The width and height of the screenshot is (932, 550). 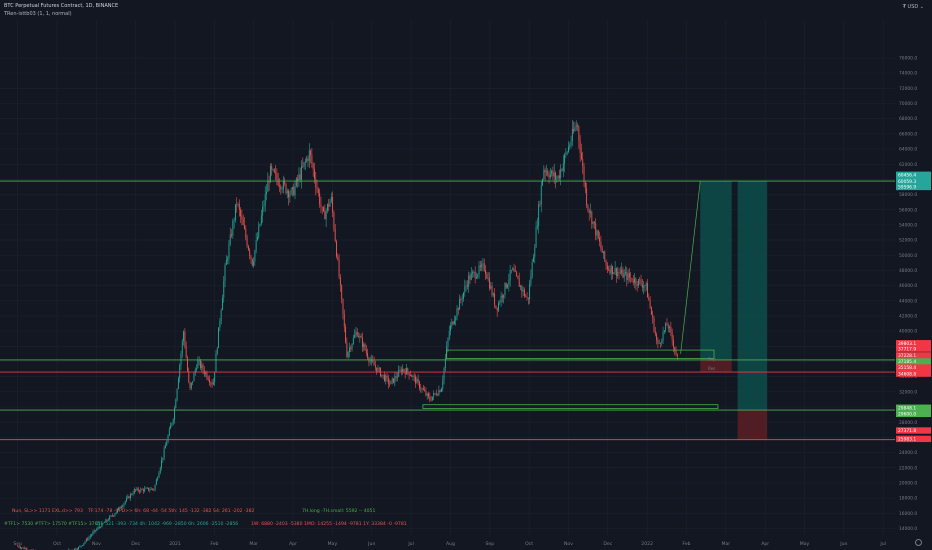 I want to click on price-tag-13-bg, so click(x=913, y=439).